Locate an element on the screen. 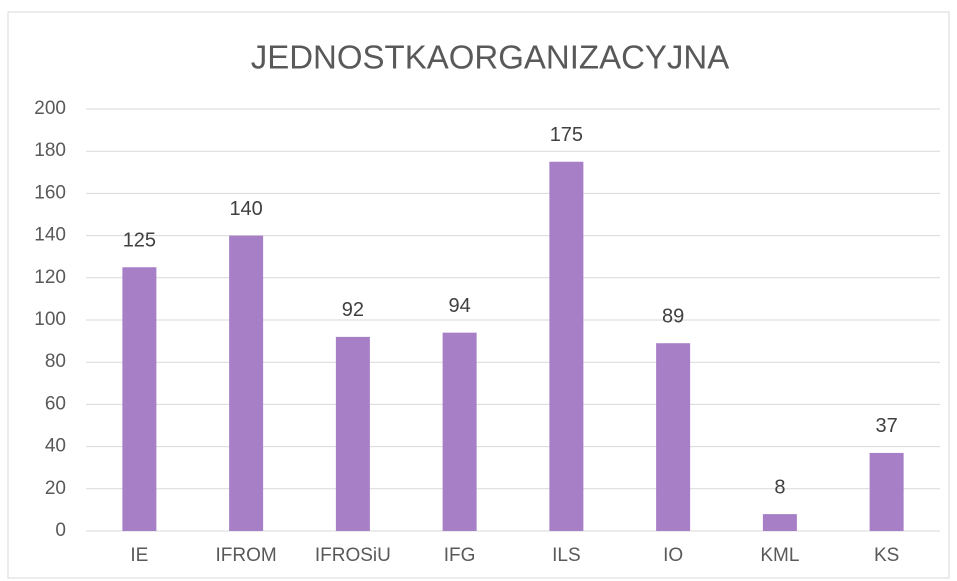  data-label: 140 is located at coordinates (245, 209).